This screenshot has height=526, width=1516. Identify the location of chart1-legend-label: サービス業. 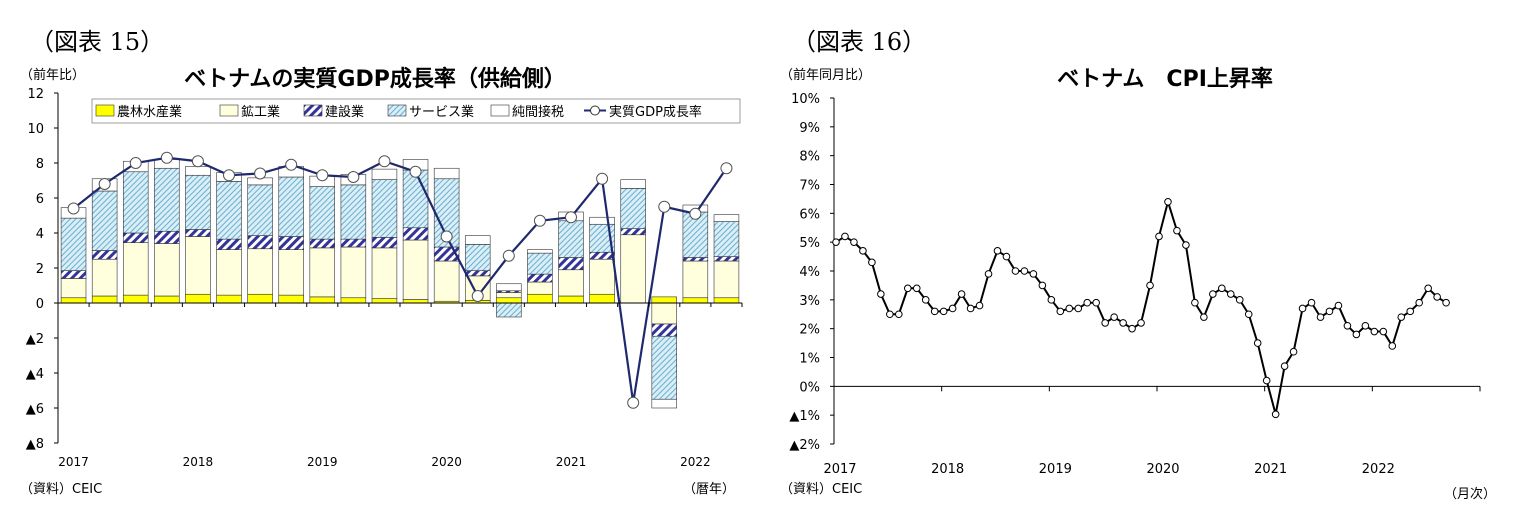
(441, 112).